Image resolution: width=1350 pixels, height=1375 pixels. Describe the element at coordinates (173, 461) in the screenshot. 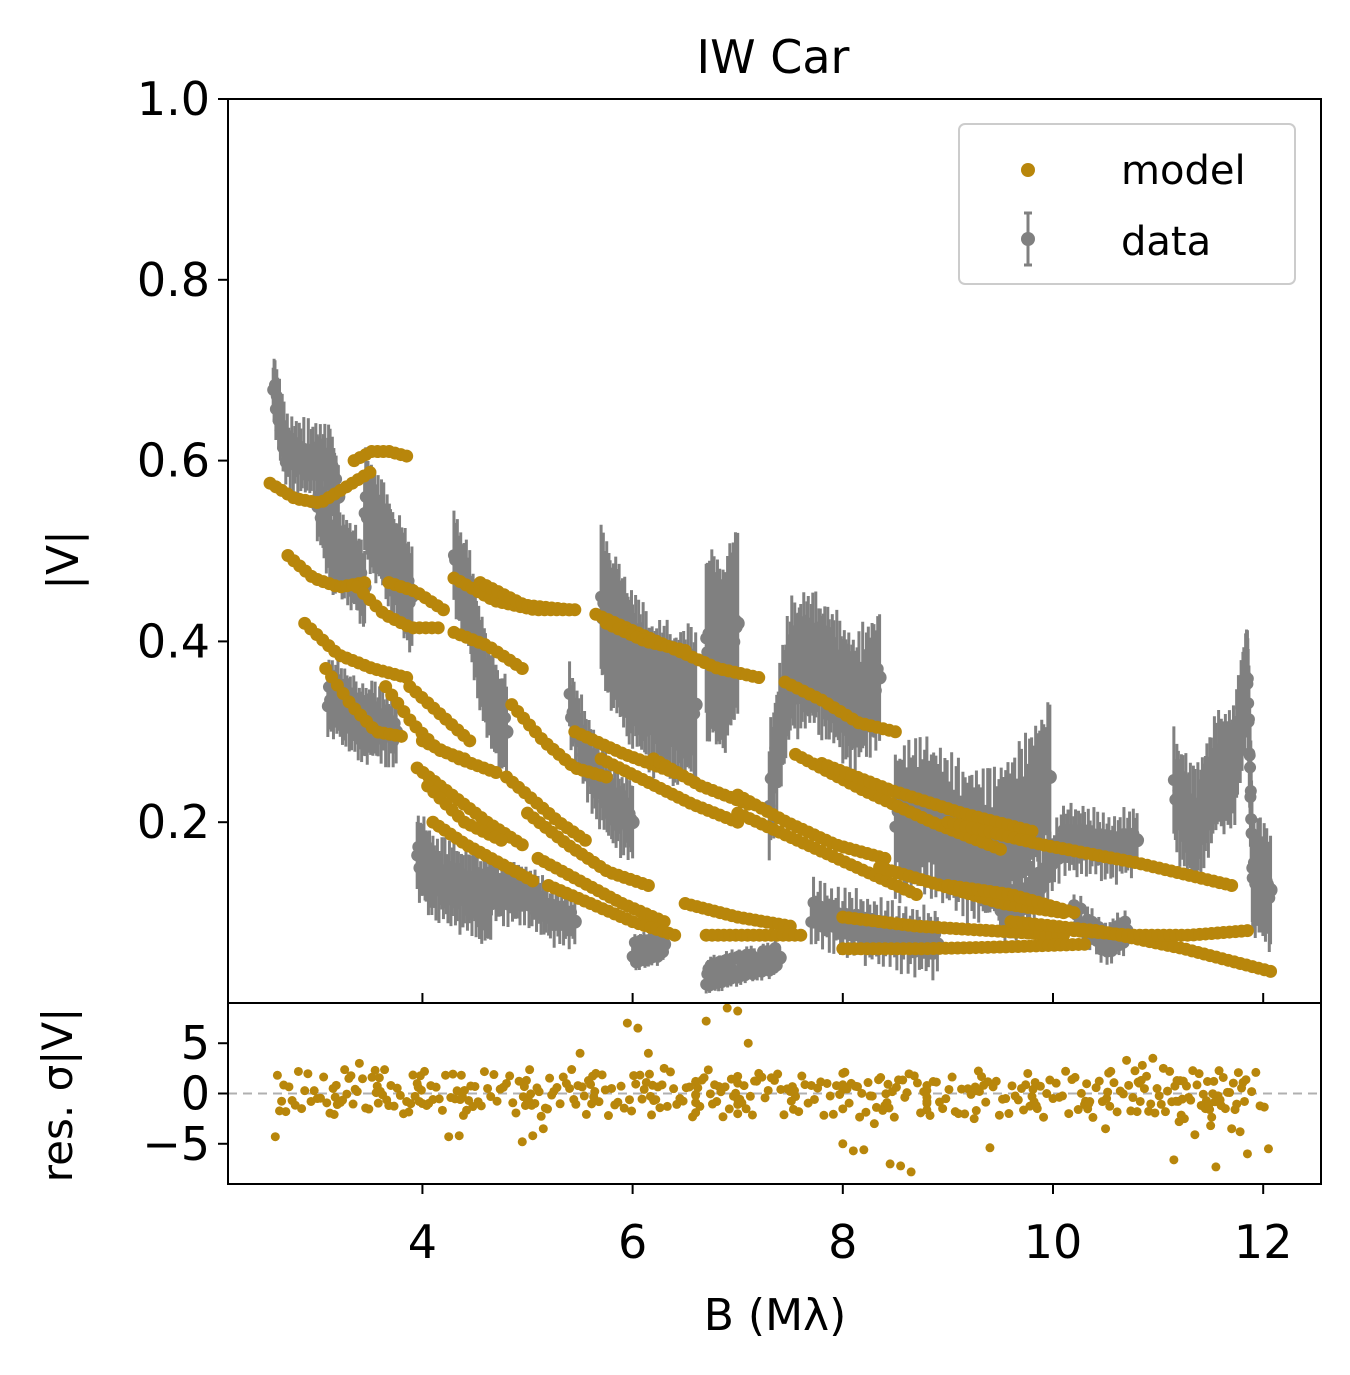

I see `y-tick-label: 0.6` at that location.